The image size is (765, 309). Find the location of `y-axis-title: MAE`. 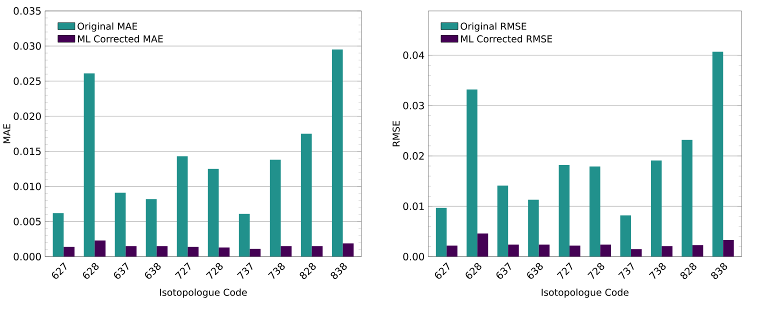

y-axis-title: MAE is located at coordinates (6, 133).